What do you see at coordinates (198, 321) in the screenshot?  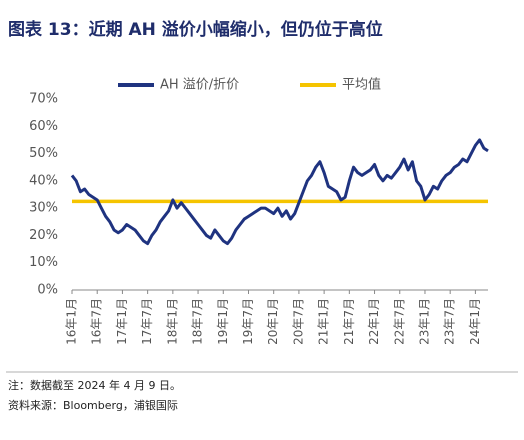 I see `x-tick-label: 18年7月` at bounding box center [198, 321].